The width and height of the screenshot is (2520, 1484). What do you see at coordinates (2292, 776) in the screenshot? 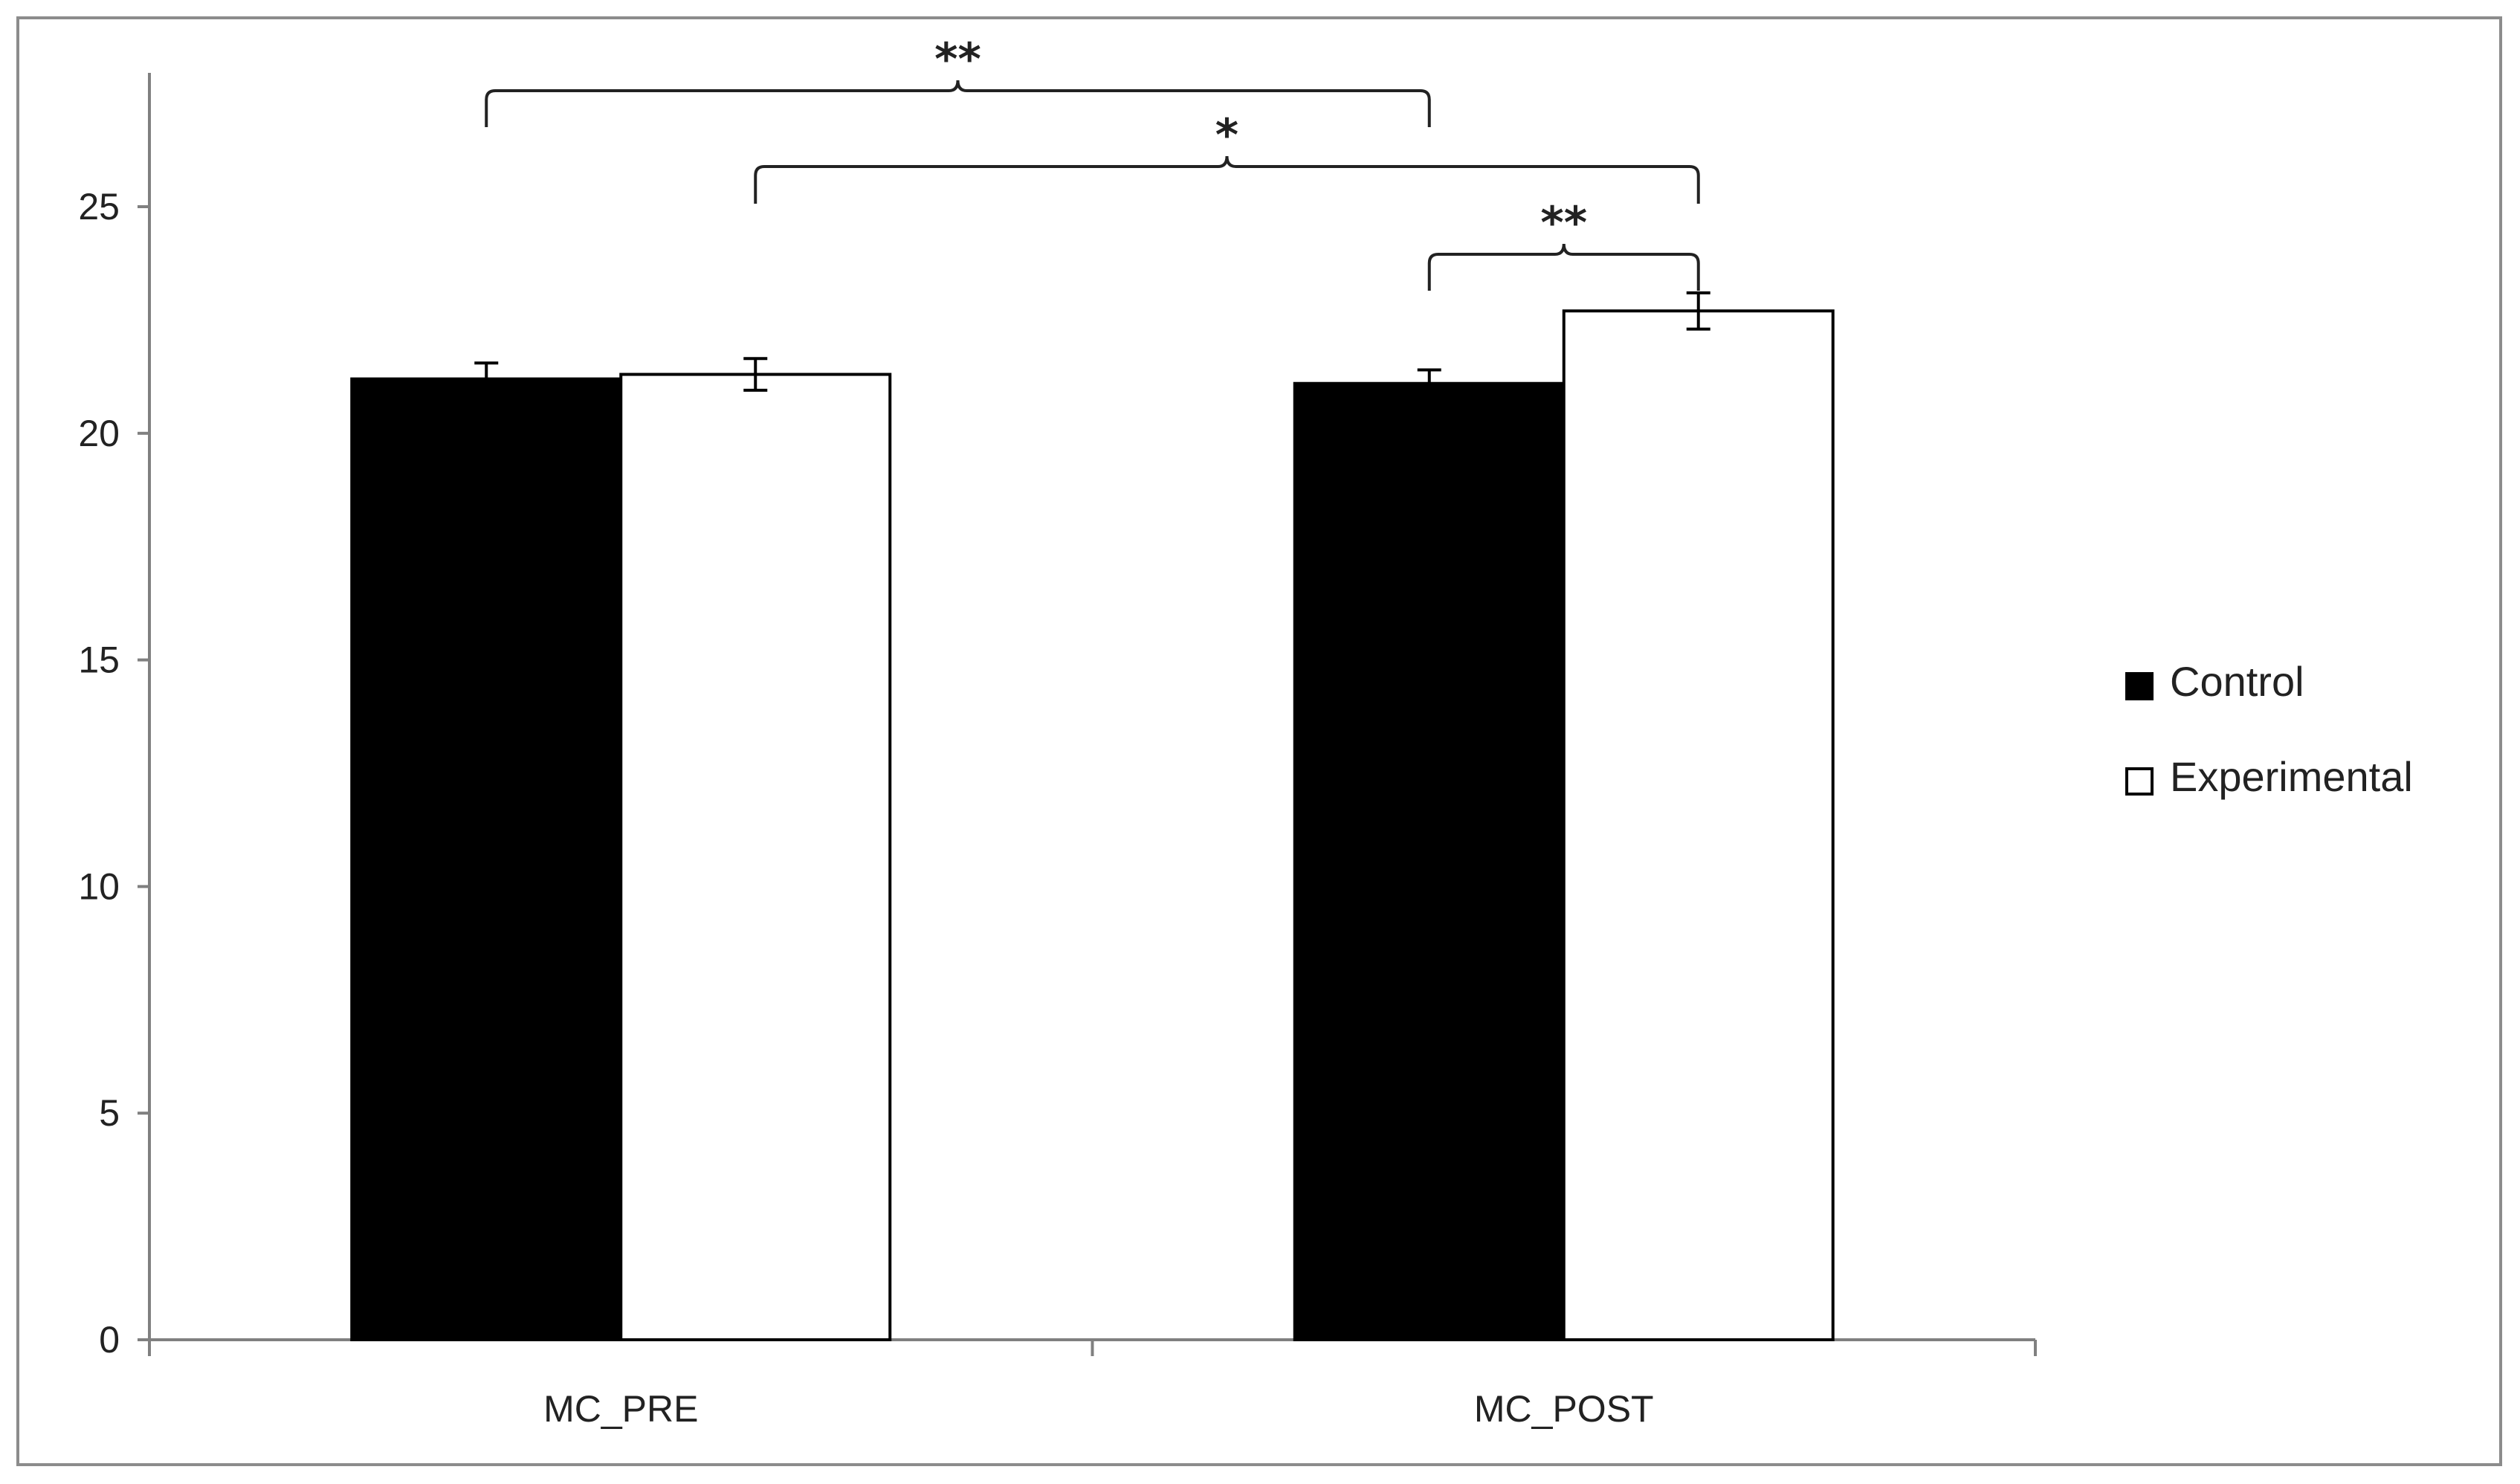
I see `legend-label-experimental: Experimental` at bounding box center [2292, 776].